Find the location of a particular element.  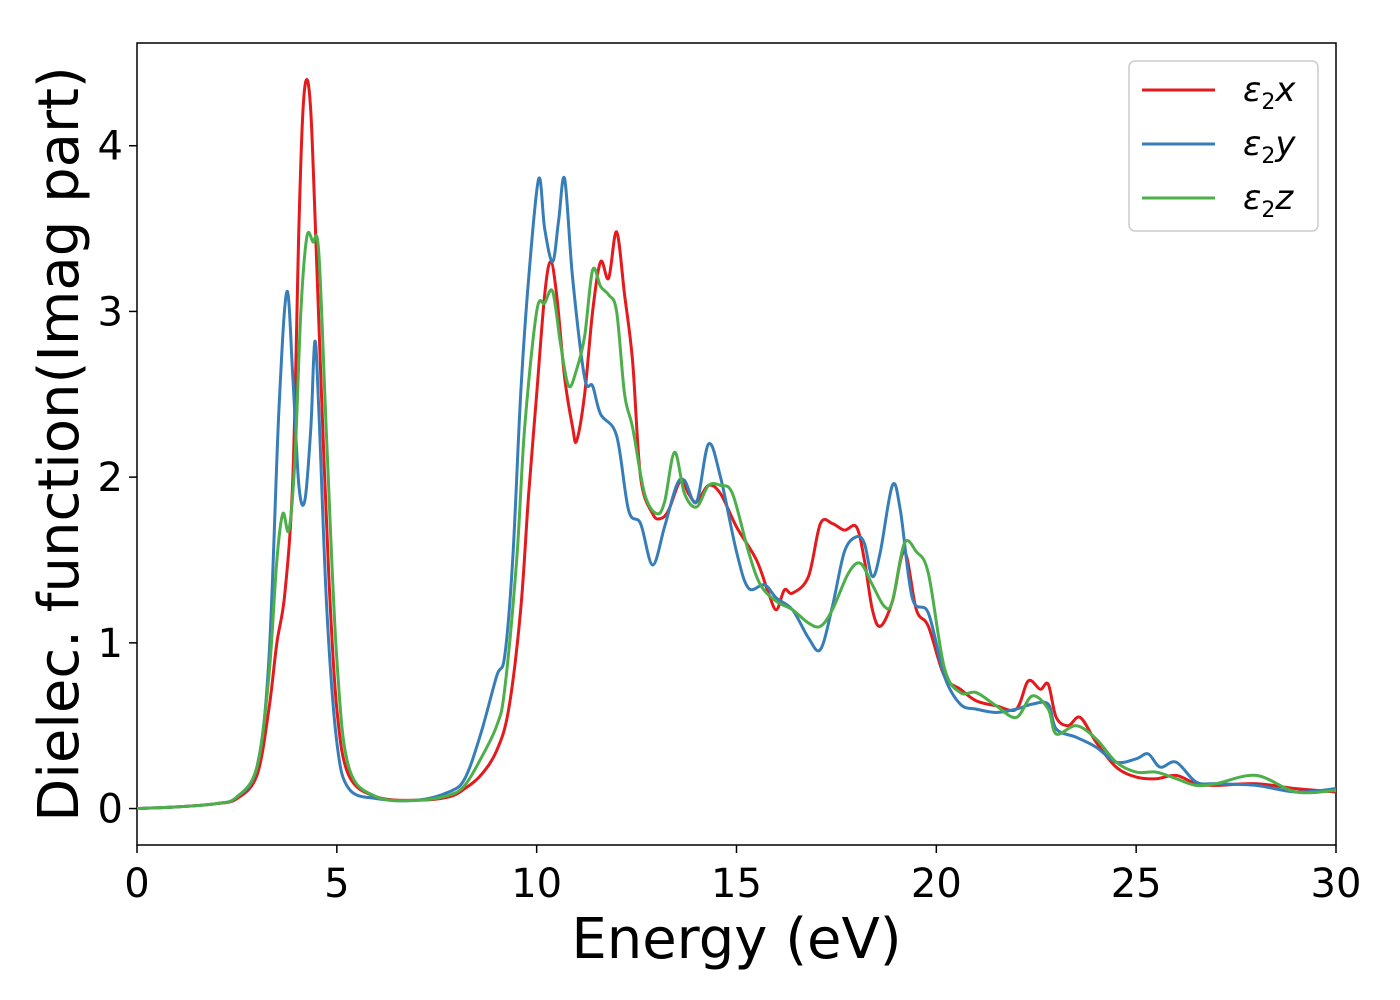

y-tick-label: 3 is located at coordinates (110, 312).